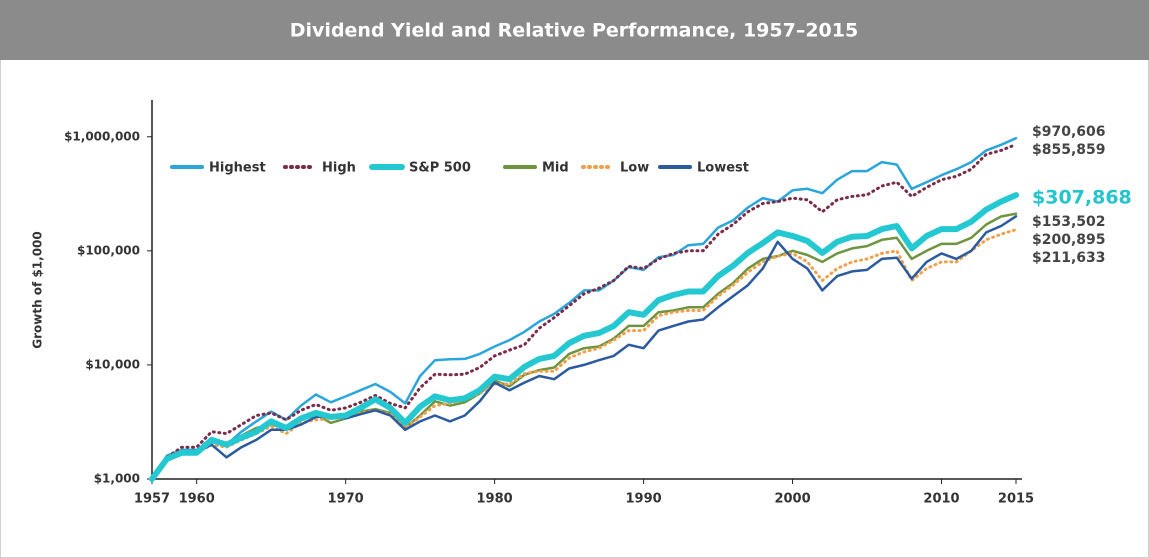 Image resolution: width=1149 pixels, height=558 pixels. I want to click on y-tick-label: $1,000, so click(117, 479).